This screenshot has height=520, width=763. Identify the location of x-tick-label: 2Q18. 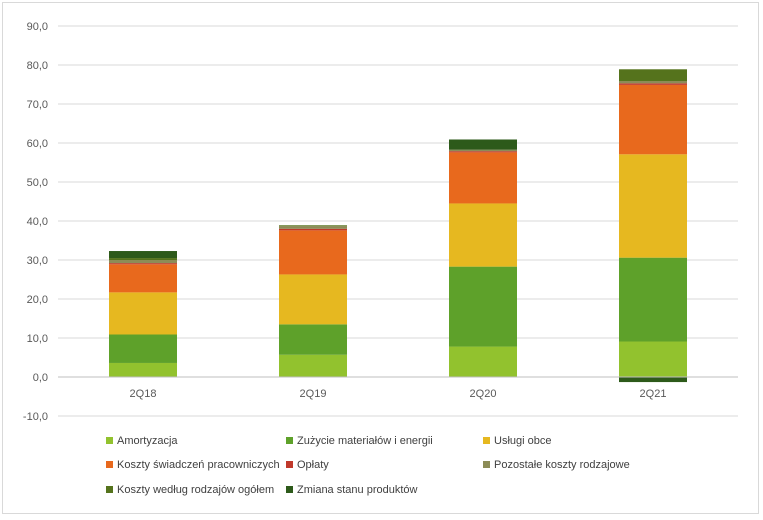
(143, 394).